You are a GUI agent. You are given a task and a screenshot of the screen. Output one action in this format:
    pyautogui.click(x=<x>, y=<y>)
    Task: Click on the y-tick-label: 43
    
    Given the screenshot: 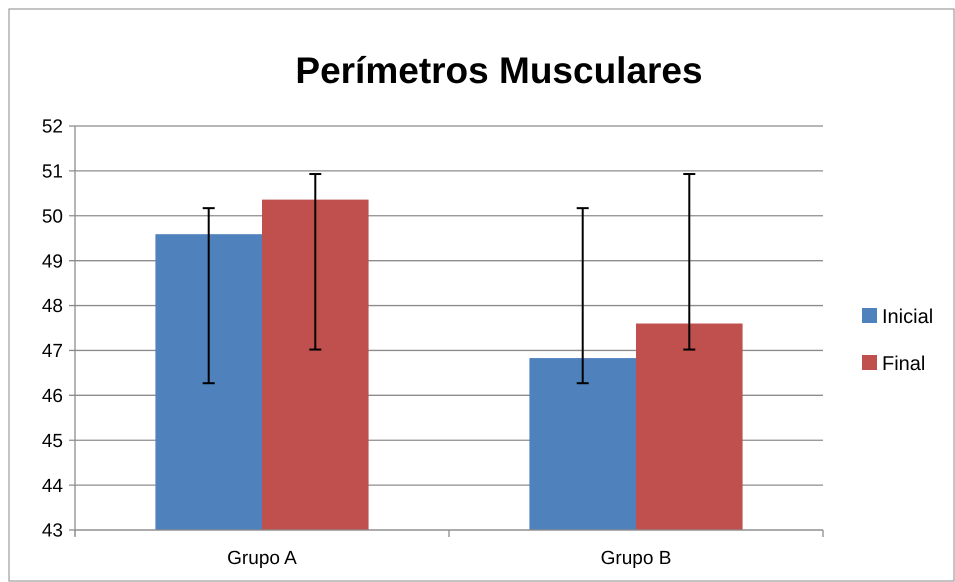 What is the action you would take?
    pyautogui.click(x=52, y=531)
    